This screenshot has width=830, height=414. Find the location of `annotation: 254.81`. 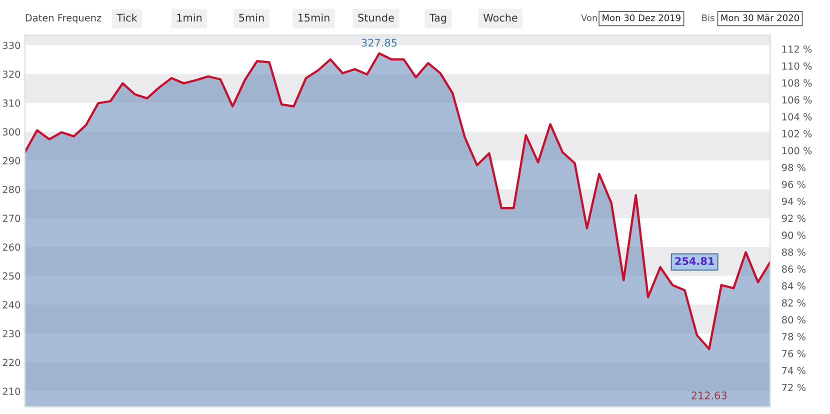

annotation: 254.81 is located at coordinates (694, 261).